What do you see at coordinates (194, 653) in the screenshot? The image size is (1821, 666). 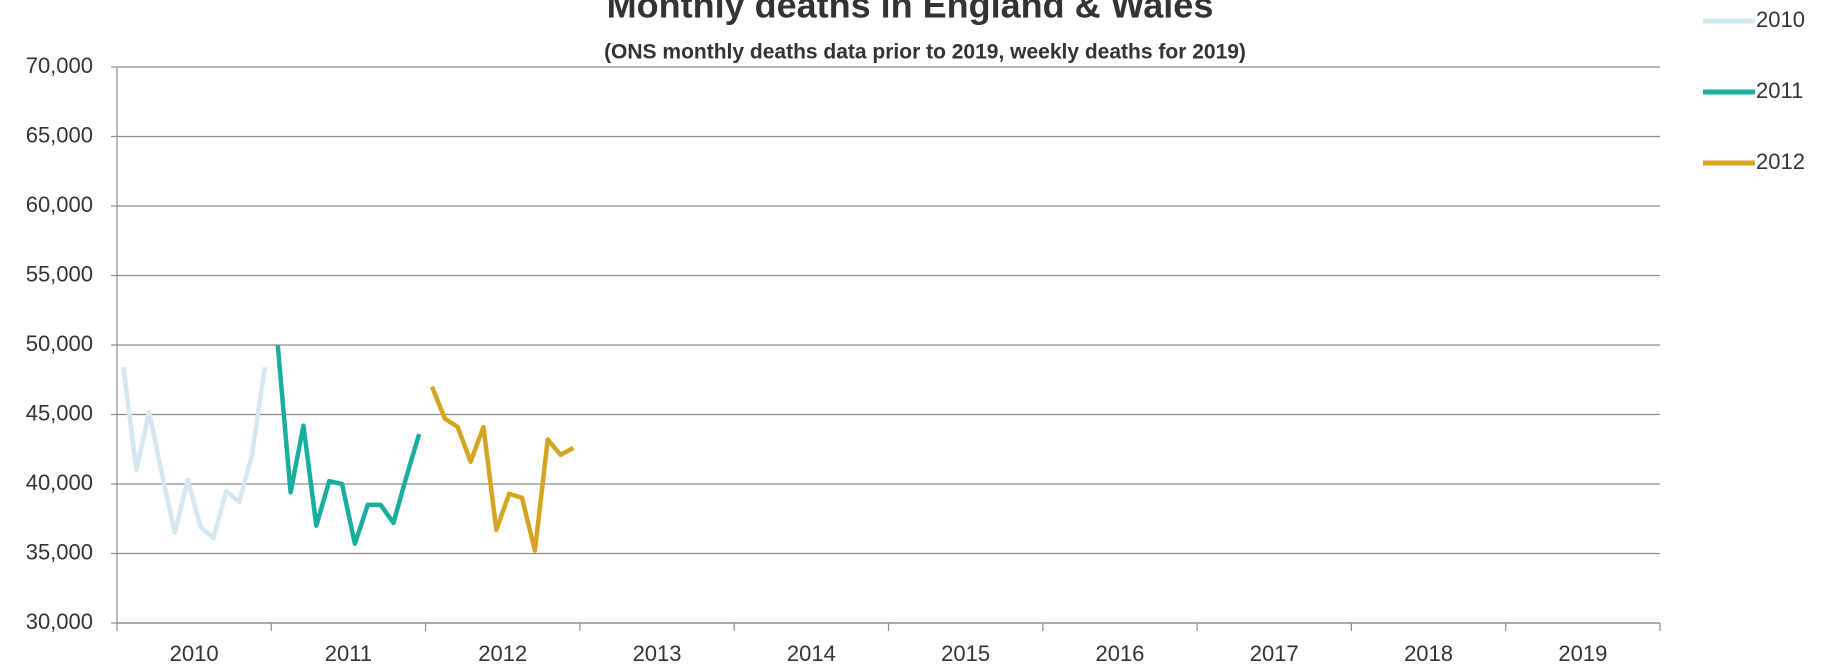 I see `x-tick-label: 2010` at bounding box center [194, 653].